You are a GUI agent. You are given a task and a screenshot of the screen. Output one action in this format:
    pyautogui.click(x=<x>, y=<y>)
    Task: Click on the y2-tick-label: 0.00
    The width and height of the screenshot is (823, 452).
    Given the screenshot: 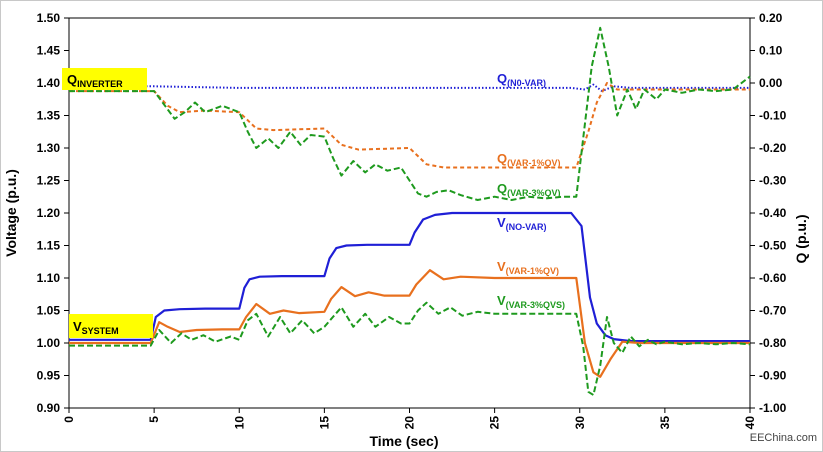 What is the action you would take?
    pyautogui.click(x=771, y=83)
    